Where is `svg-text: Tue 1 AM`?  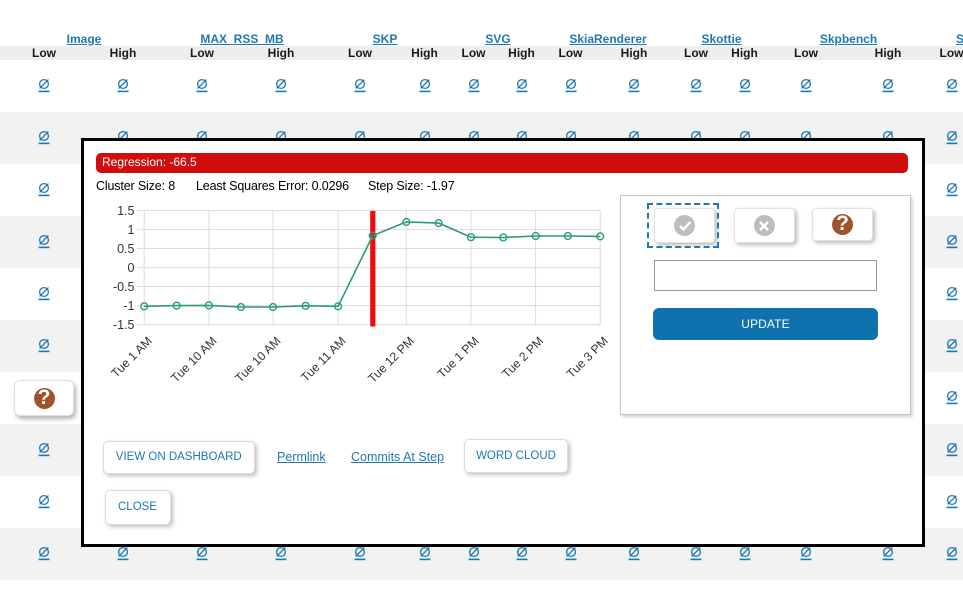 svg-text: Tue 1 AM is located at coordinates (131, 357).